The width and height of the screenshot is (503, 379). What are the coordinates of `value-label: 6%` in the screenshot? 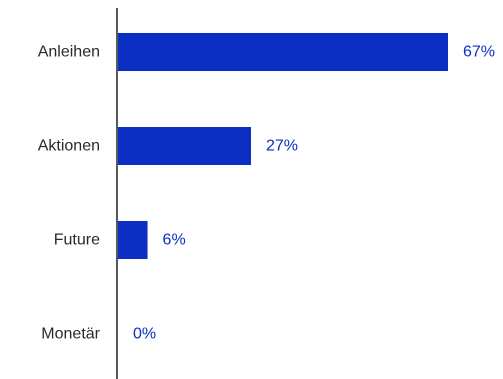 It's located at (174, 240).